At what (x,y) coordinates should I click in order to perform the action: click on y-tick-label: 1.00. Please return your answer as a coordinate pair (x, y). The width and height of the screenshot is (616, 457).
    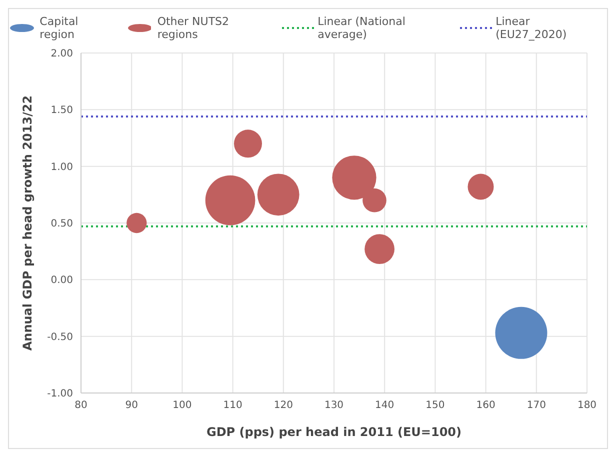
    Looking at the image, I should click on (61, 167).